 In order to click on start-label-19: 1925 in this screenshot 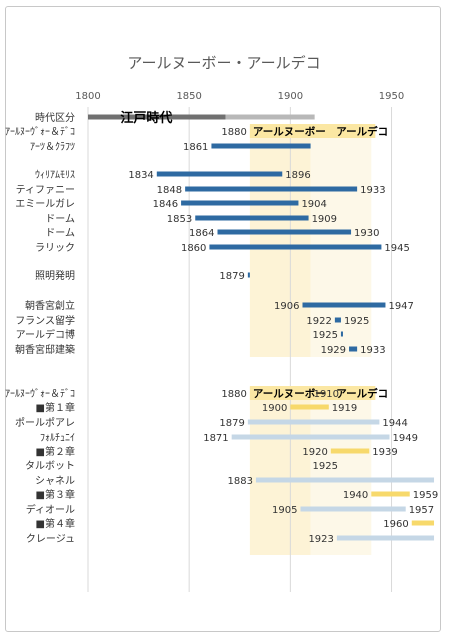, I will do `click(324, 466)`.